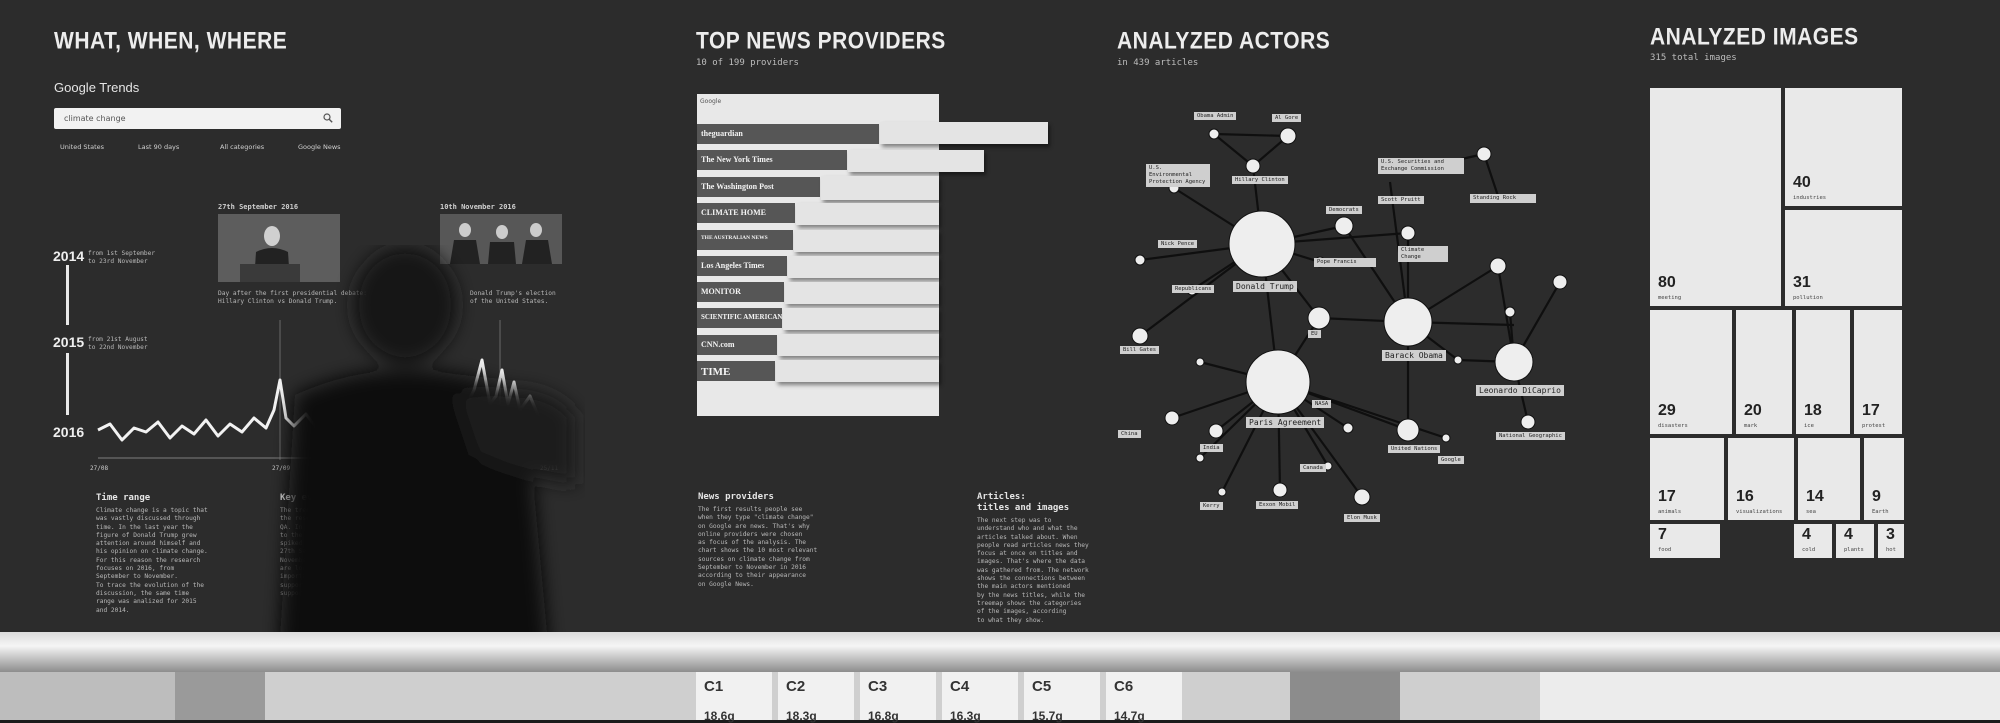  Describe the element at coordinates (1322, 404) in the screenshot. I see `label-actor-25: NASA` at that location.